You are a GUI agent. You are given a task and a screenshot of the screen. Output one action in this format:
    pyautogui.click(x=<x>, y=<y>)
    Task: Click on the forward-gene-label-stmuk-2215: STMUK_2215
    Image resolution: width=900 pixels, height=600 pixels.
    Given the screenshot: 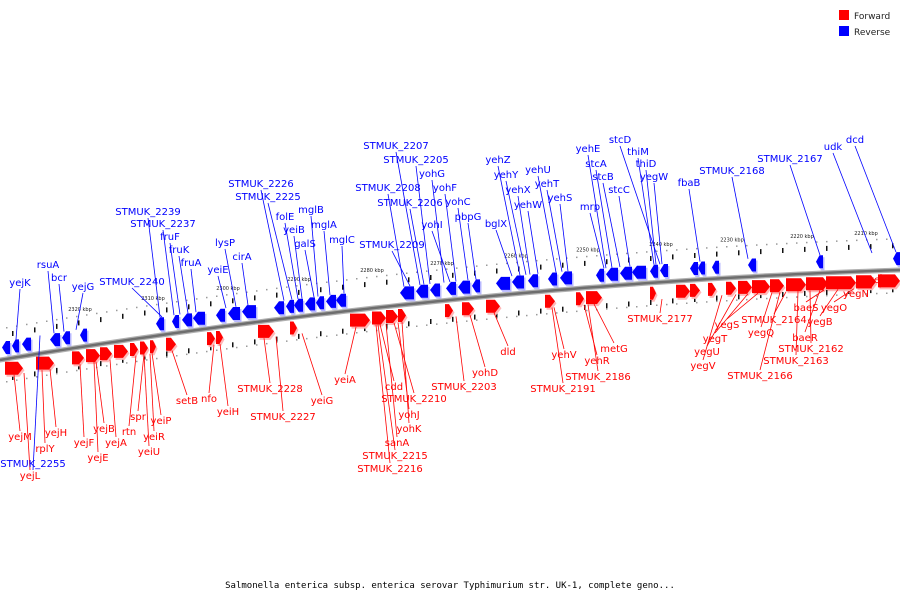 What is the action you would take?
    pyautogui.click(x=394, y=456)
    